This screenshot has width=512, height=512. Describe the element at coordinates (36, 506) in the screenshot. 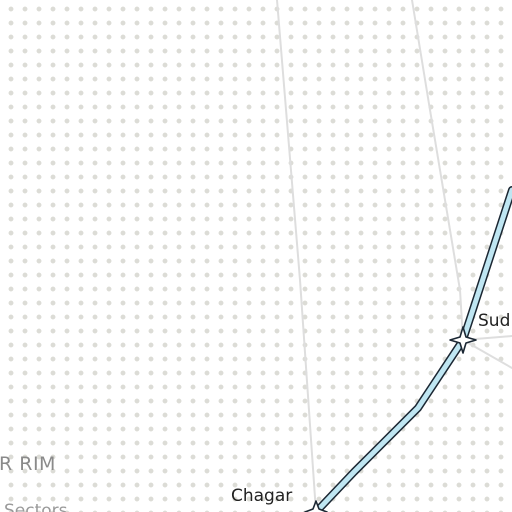

I see `subregion-label: Sectors` at that location.